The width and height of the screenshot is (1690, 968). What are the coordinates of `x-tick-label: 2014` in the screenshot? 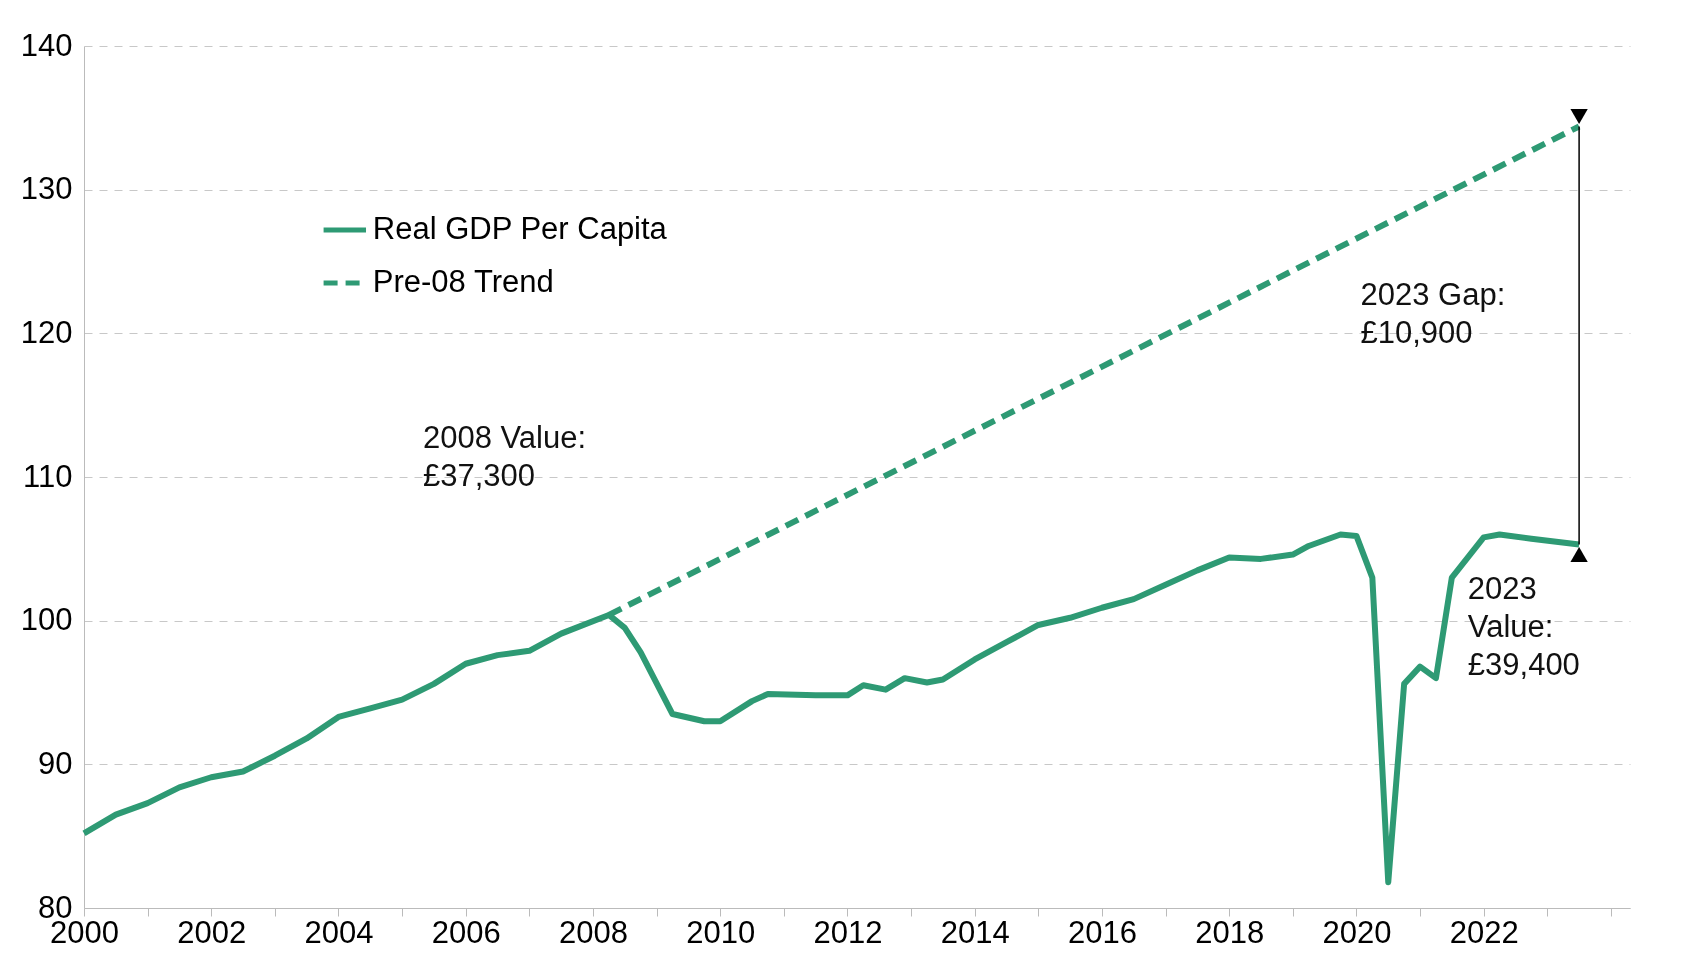 It's located at (975, 932).